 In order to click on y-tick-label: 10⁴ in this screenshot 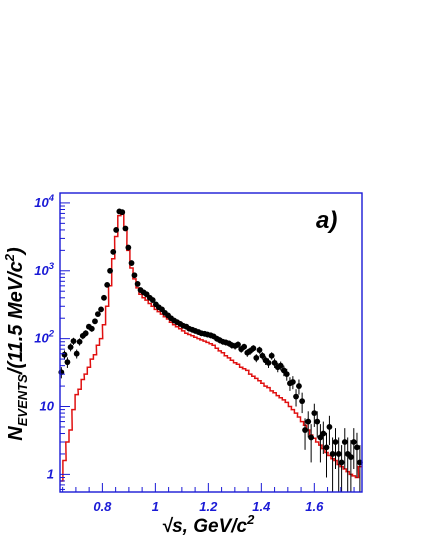, I will do `click(44, 201)`.